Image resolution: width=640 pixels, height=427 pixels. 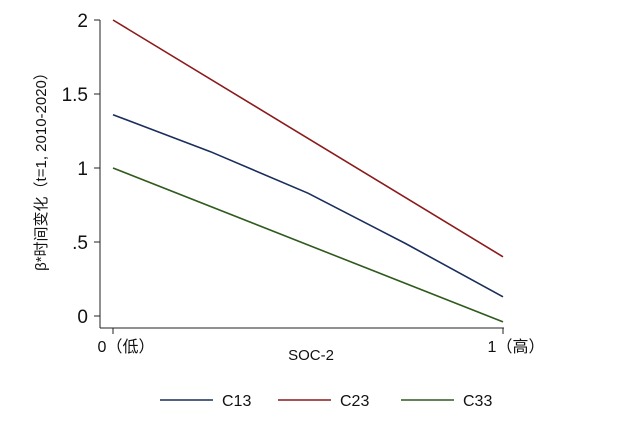 What do you see at coordinates (321, 342) in the screenshot?
I see `x-ticks: 0（低） 1（高）` at bounding box center [321, 342].